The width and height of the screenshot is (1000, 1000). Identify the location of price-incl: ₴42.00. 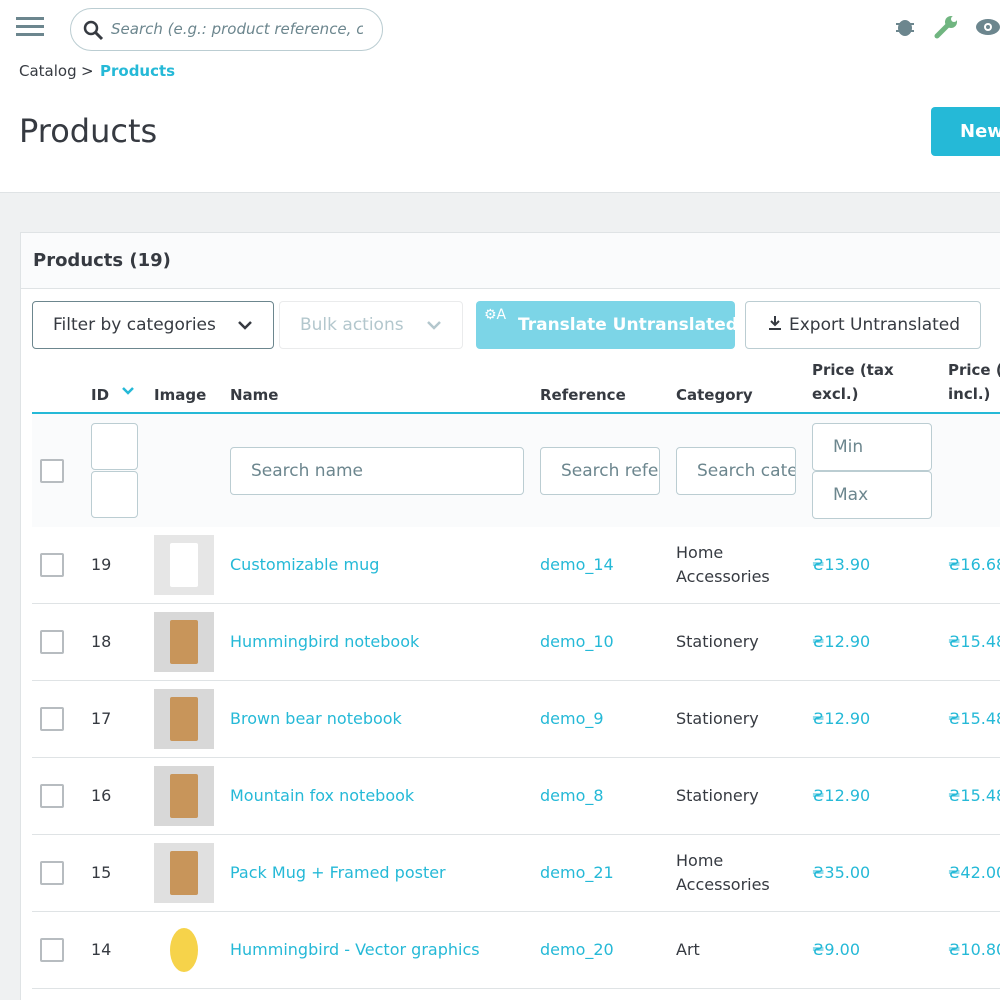
(974, 872).